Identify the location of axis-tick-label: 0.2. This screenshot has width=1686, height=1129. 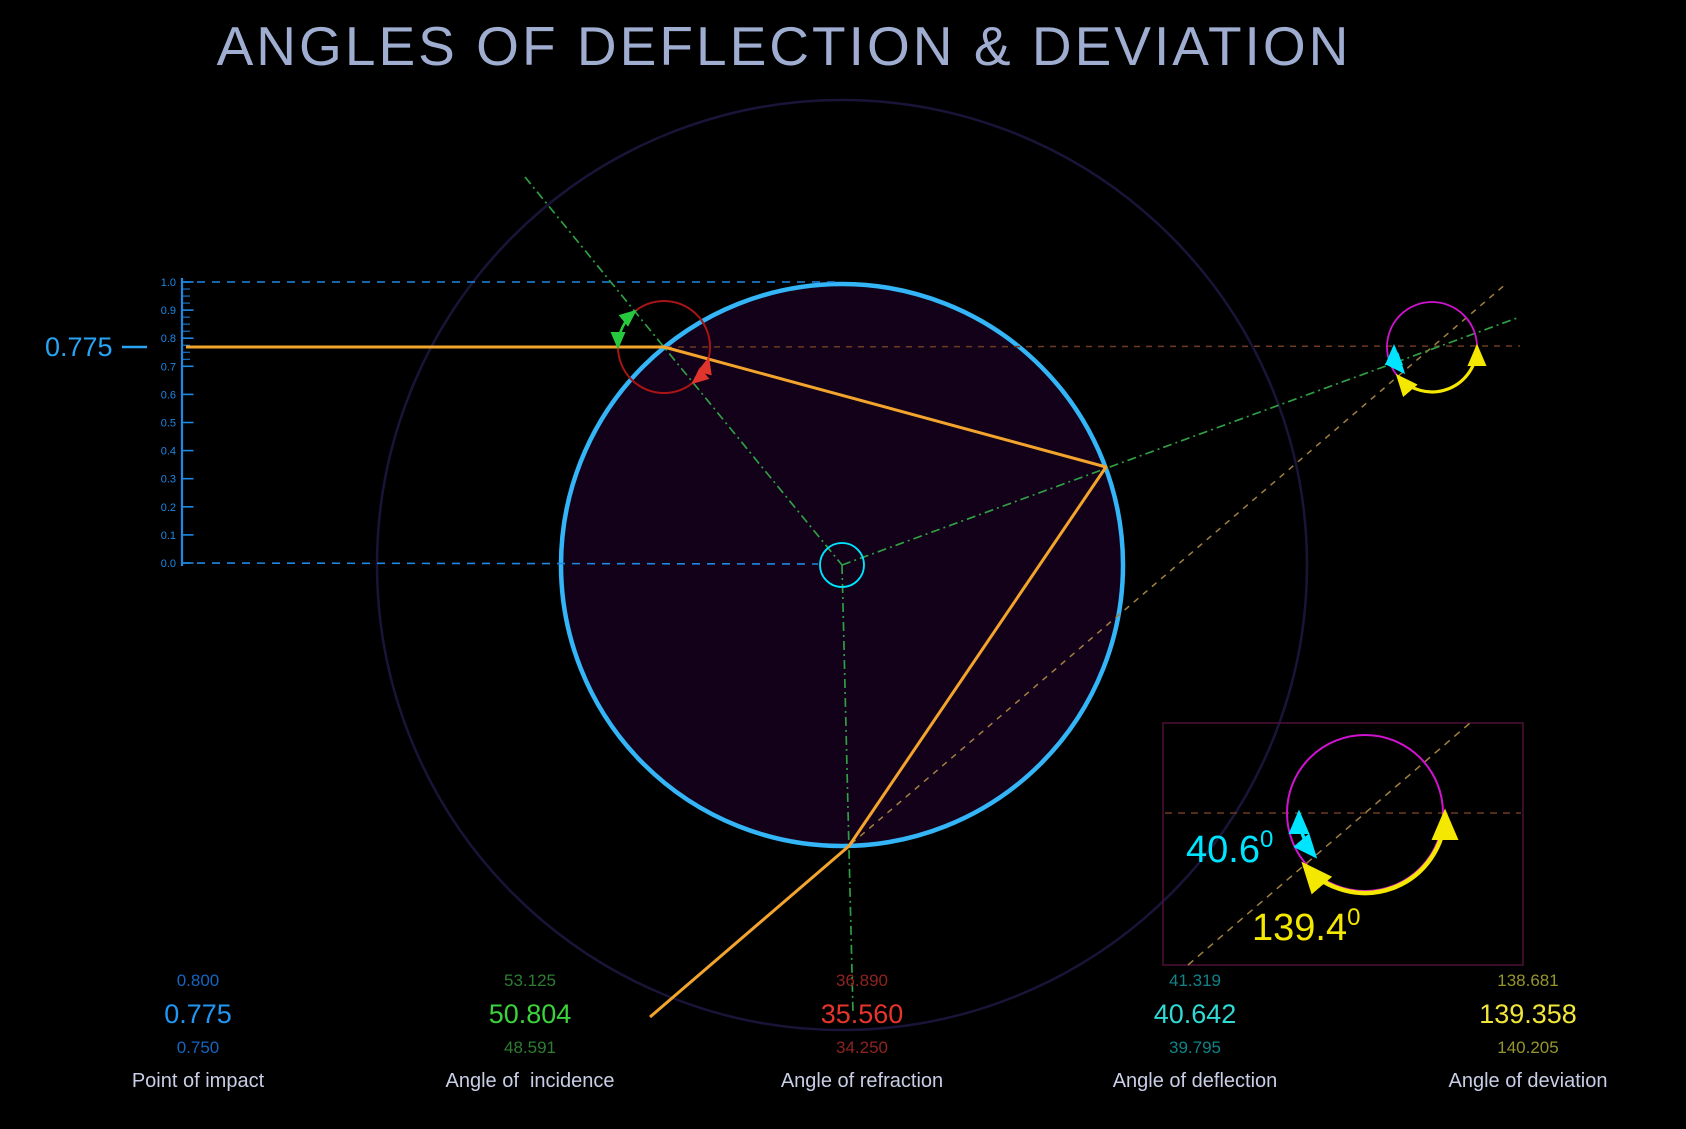
(168, 508).